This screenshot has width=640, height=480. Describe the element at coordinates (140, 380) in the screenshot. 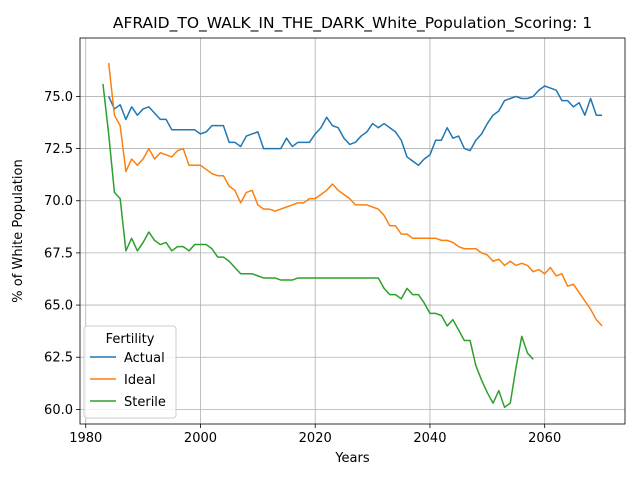

I see `legend-label-ideal: Ideal` at that location.